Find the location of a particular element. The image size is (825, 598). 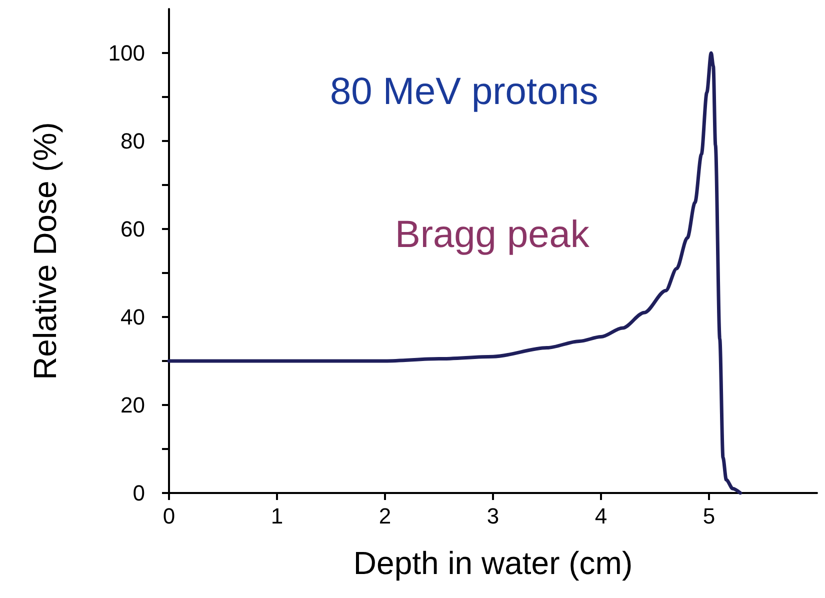

x-tick-label: 0 is located at coordinates (169, 516).